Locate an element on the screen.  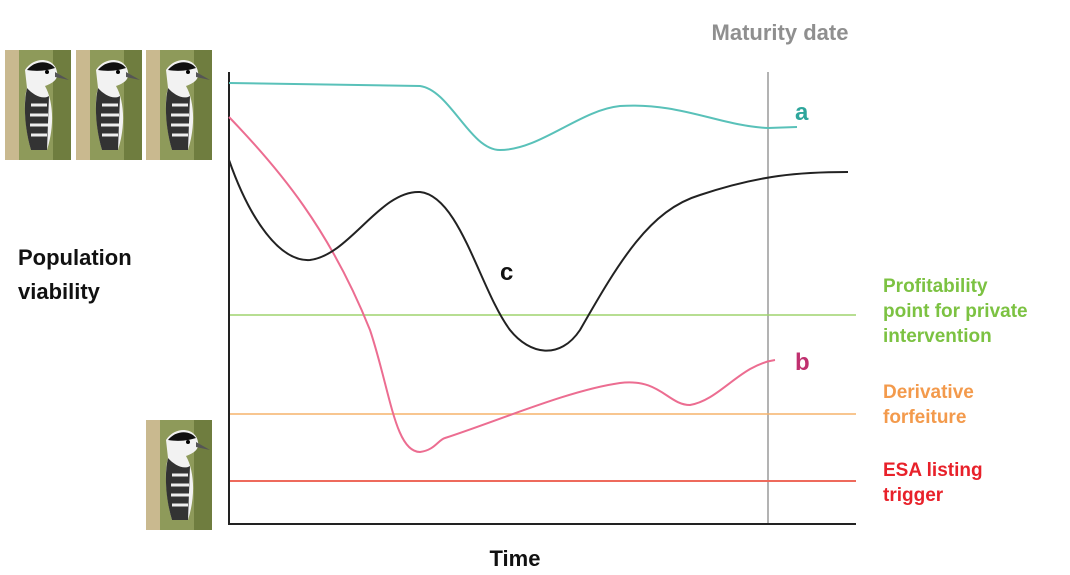
curve-a is located at coordinates (513, 117).